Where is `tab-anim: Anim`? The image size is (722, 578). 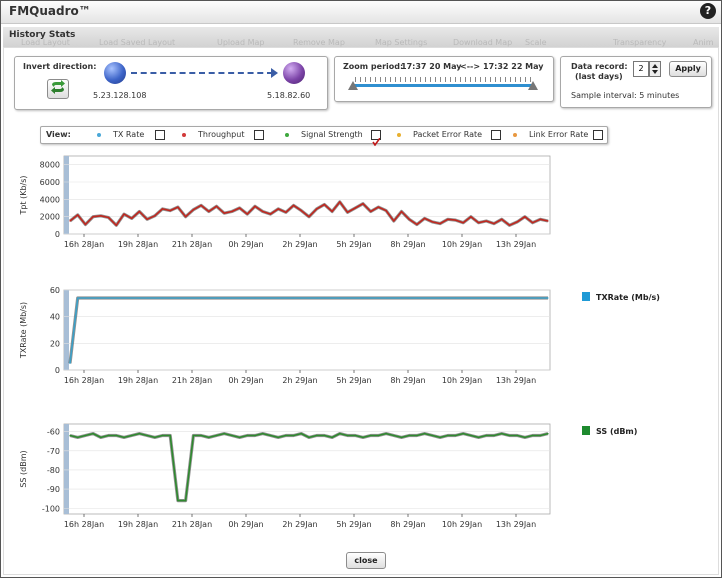 tab-anim: Anim is located at coordinates (703, 42).